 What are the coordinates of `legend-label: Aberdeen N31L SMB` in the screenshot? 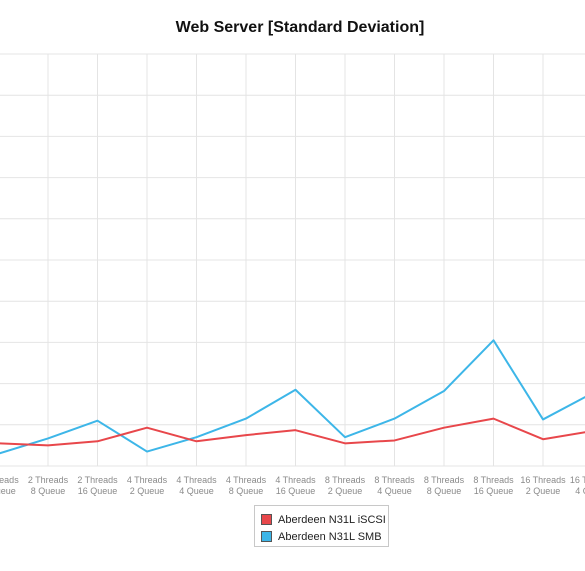 It's located at (330, 536).